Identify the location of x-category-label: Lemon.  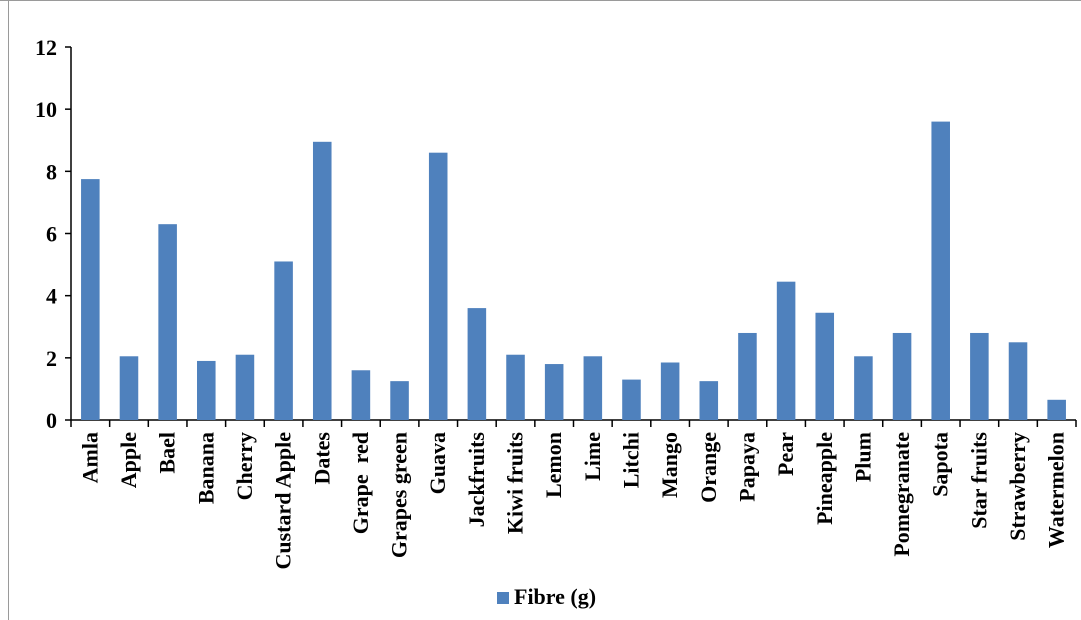
(553, 465).